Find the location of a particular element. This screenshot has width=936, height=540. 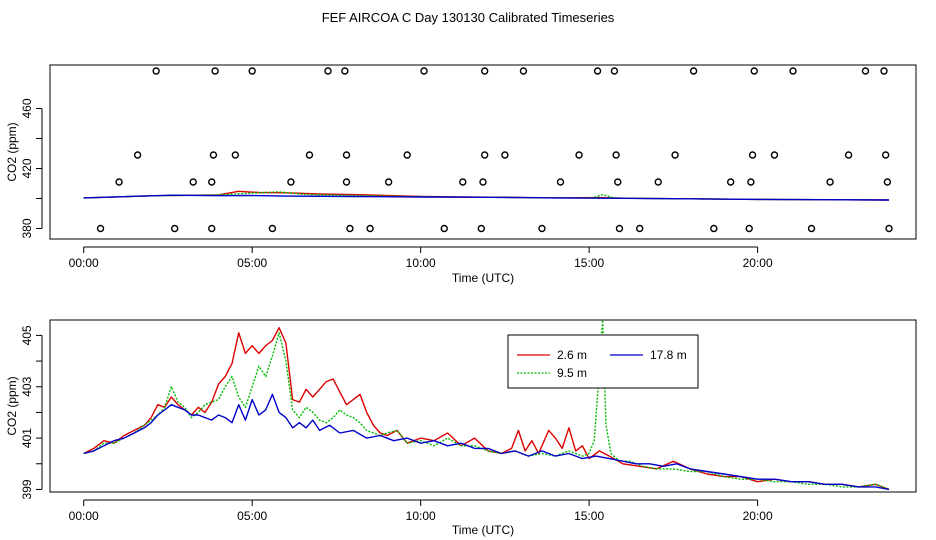

panel-bottom-ylabel: CO2 (ppm) is located at coordinates (12, 405).